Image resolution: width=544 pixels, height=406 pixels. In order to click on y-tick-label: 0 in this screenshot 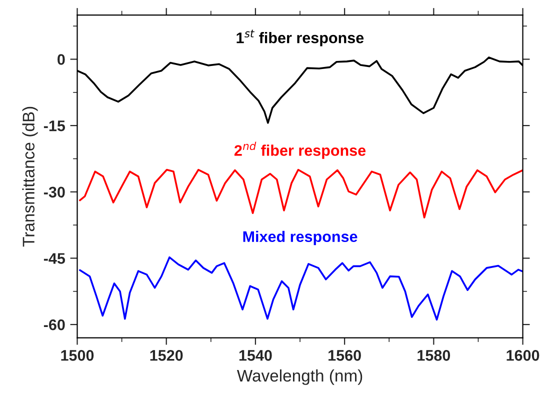, I will do `click(61, 59)`.